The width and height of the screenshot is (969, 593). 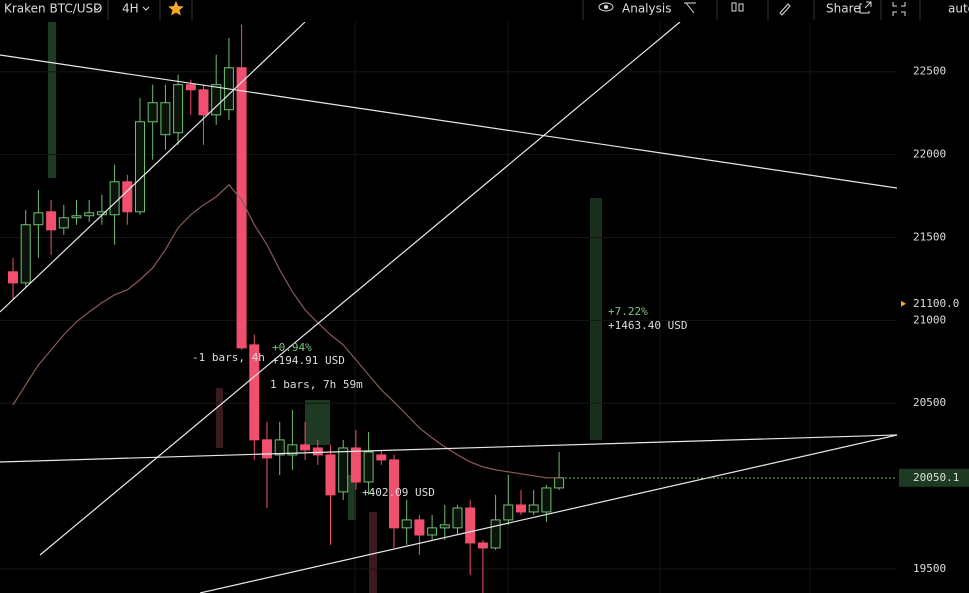 What do you see at coordinates (316, 384) in the screenshot?
I see `annotation: 1 bars, 7h 59m` at bounding box center [316, 384].